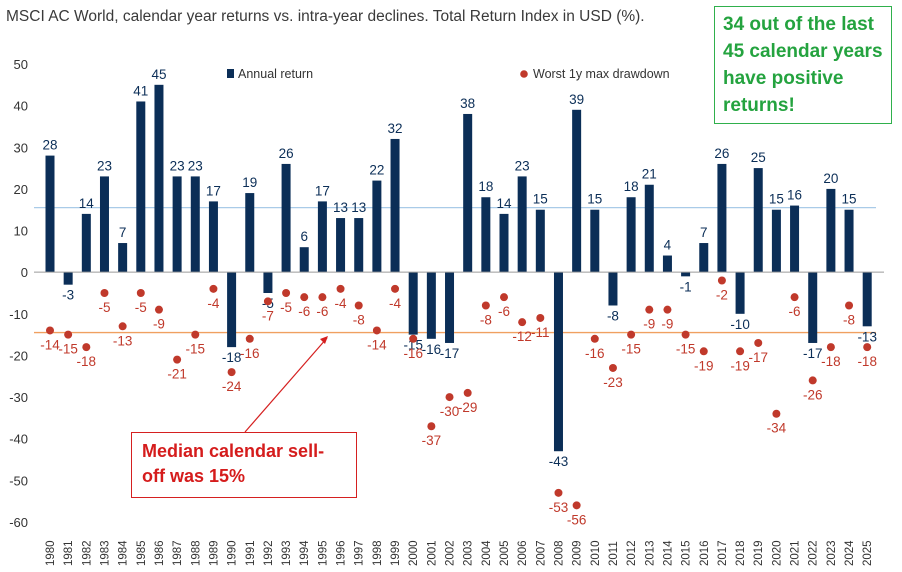 The width and height of the screenshot is (902, 572). I want to click on y-tick-label: 10, so click(21, 231).